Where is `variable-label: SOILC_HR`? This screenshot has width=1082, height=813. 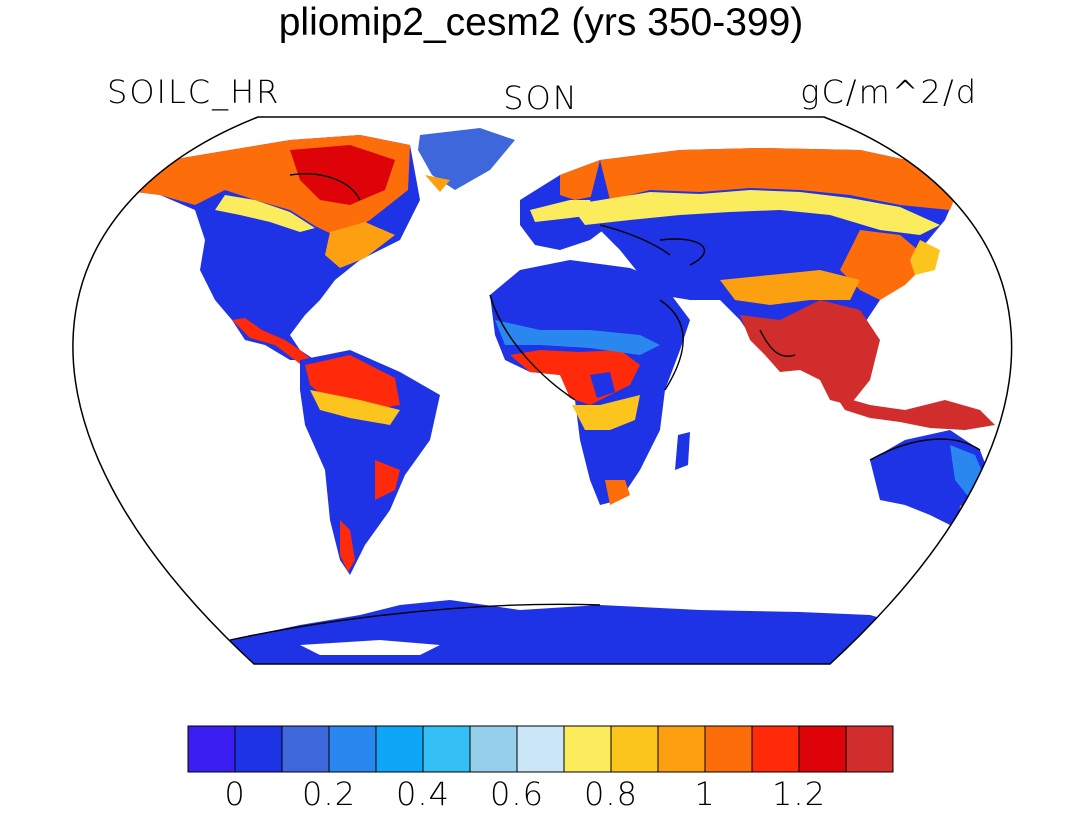 variable-label: SOILC_HR is located at coordinates (194, 92).